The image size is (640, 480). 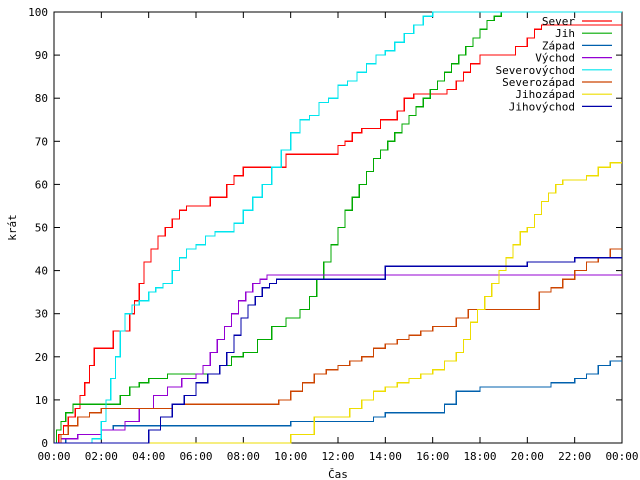 What do you see at coordinates (41, 400) in the screenshot?
I see `y-tick-label: 10` at bounding box center [41, 400].